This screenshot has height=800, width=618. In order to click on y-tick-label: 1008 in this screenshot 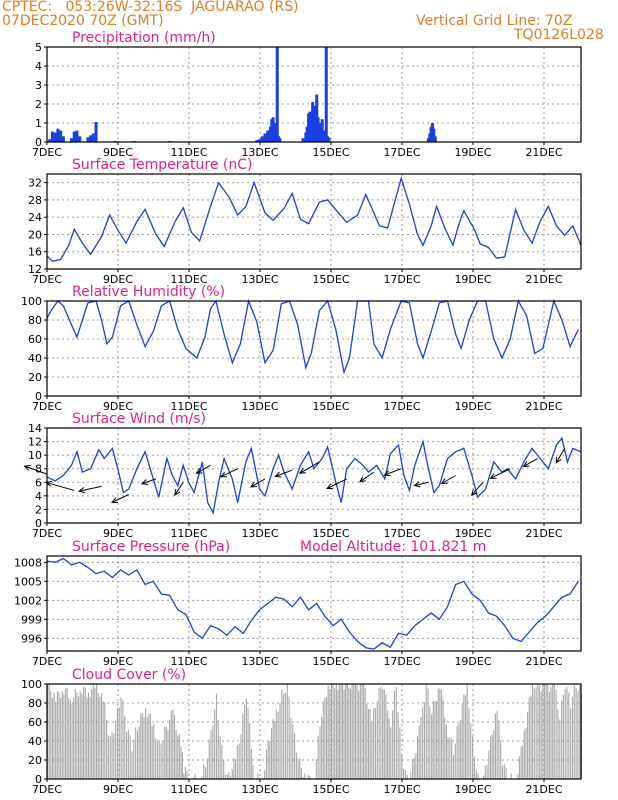, I will do `click(28, 562)`.